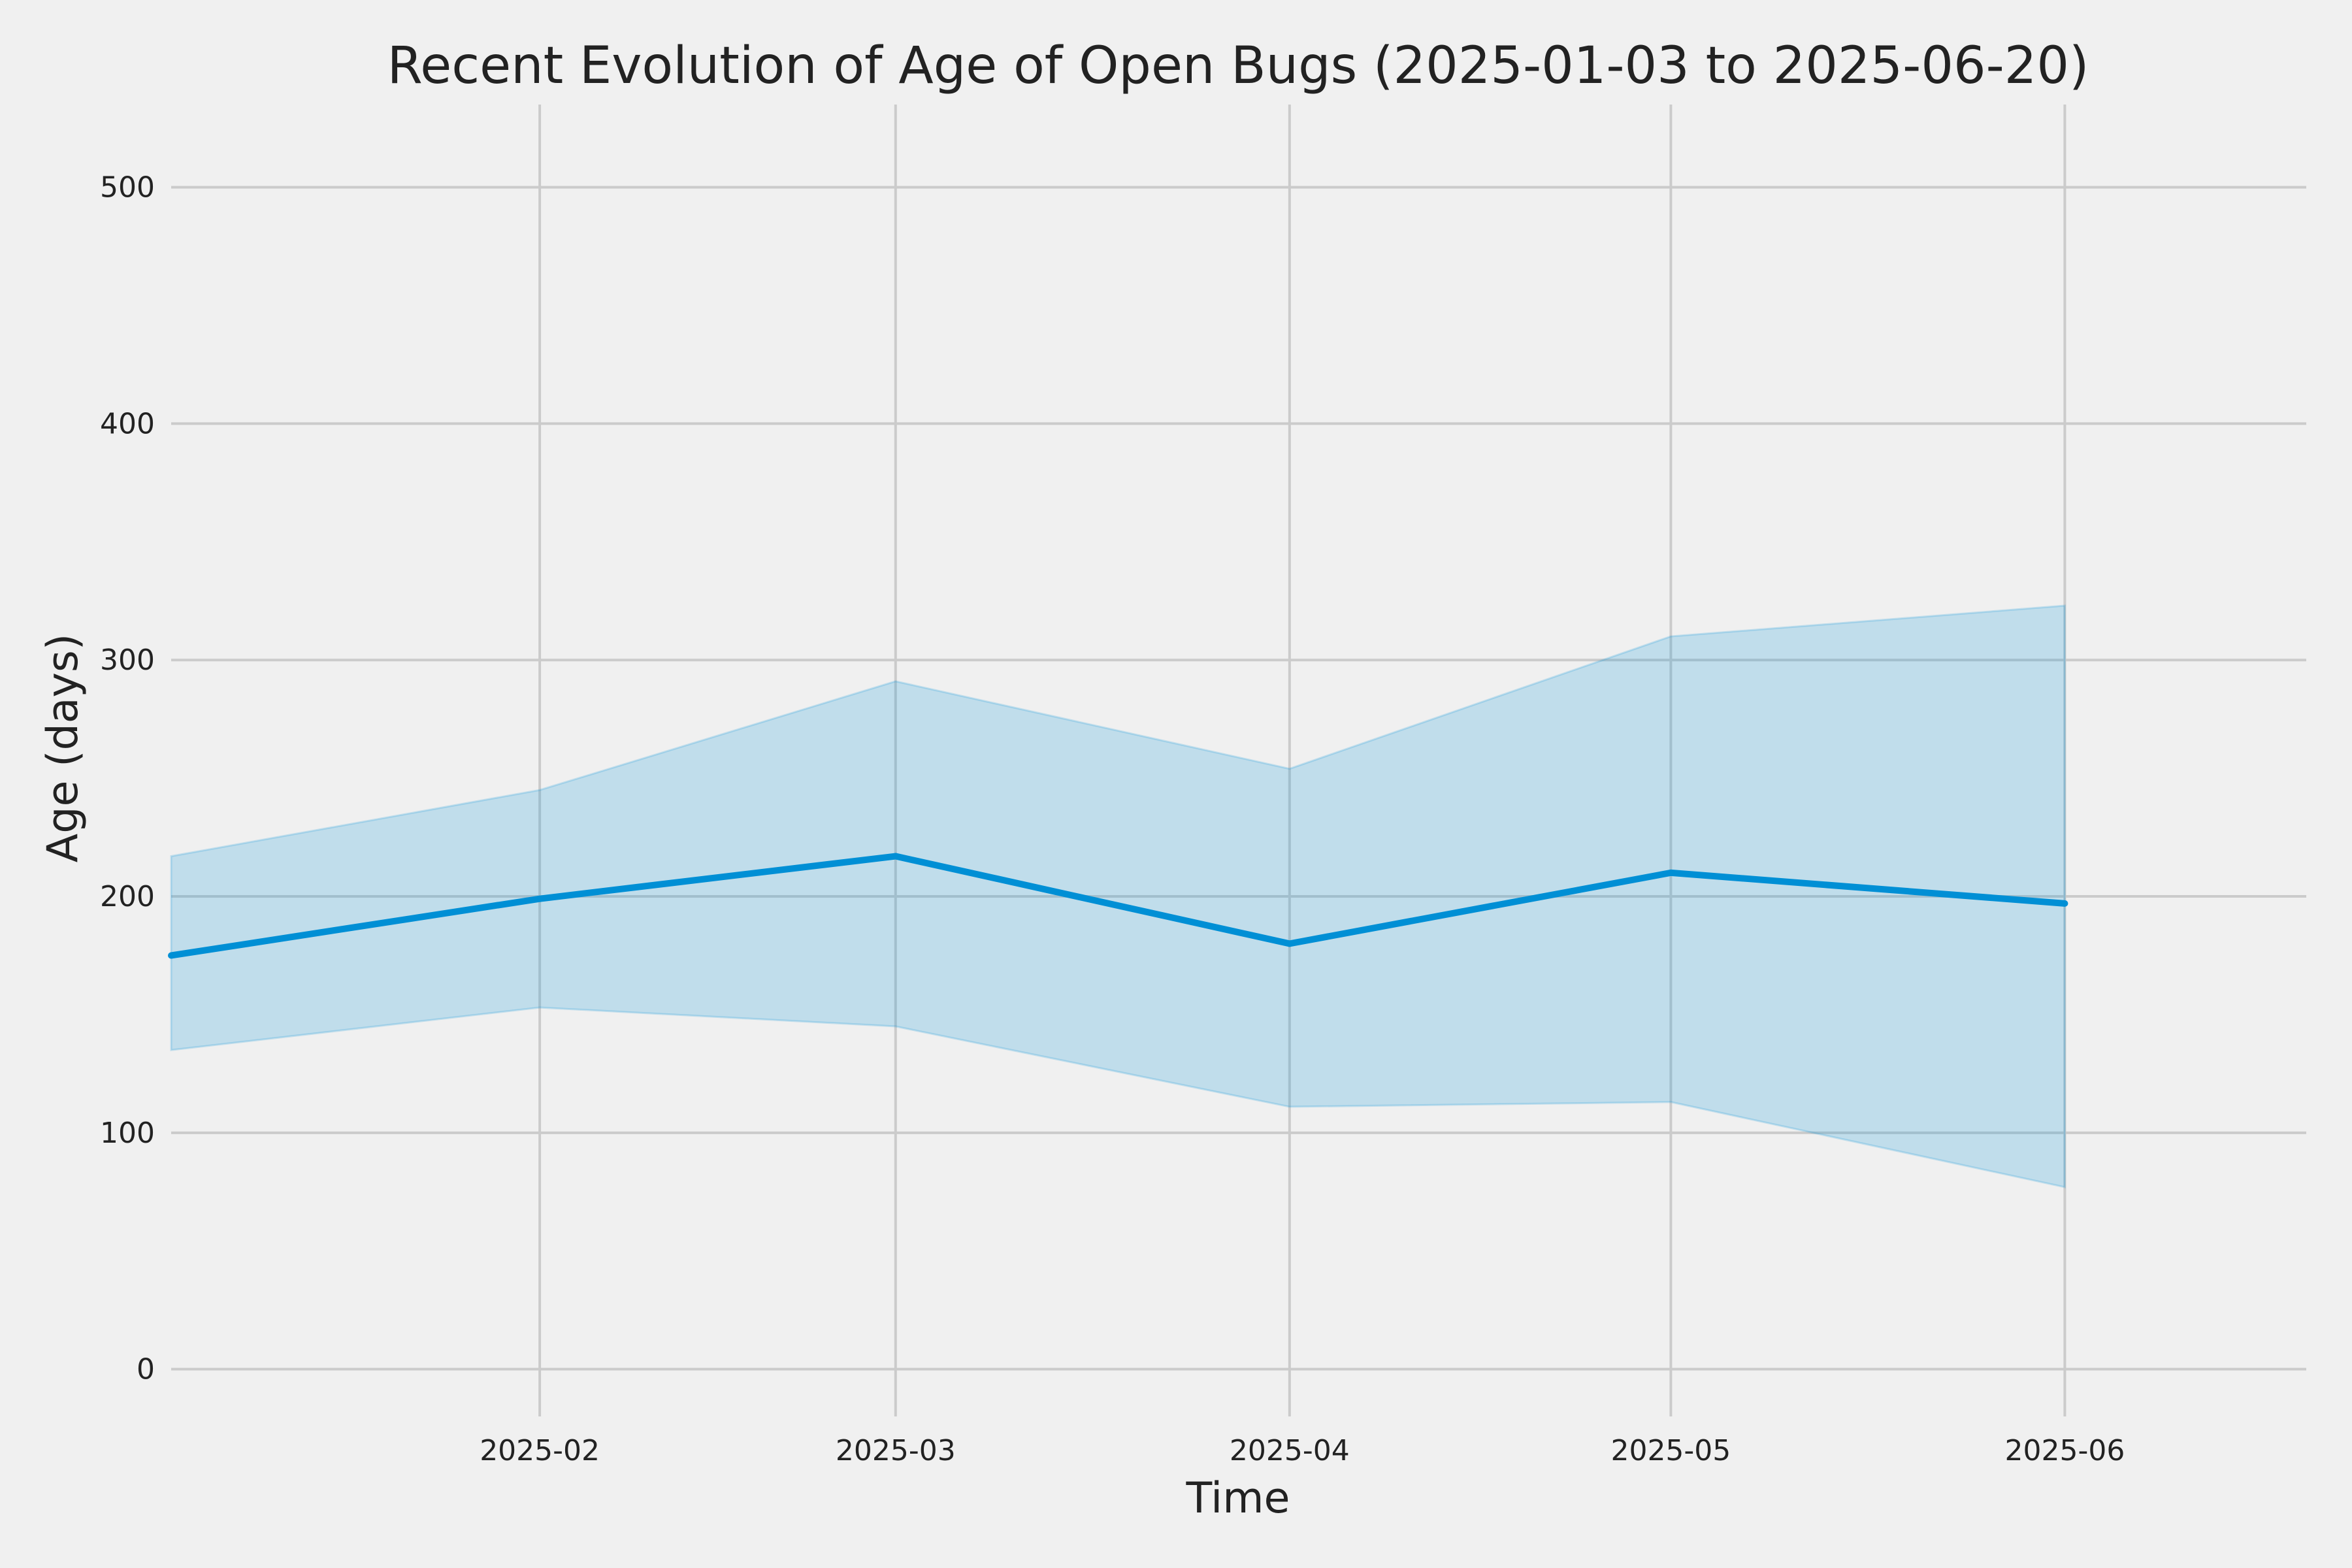 This screenshot has width=2352, height=1568. Describe the element at coordinates (1670, 1450) in the screenshot. I see `x-tick-label: 2025-05` at that location.